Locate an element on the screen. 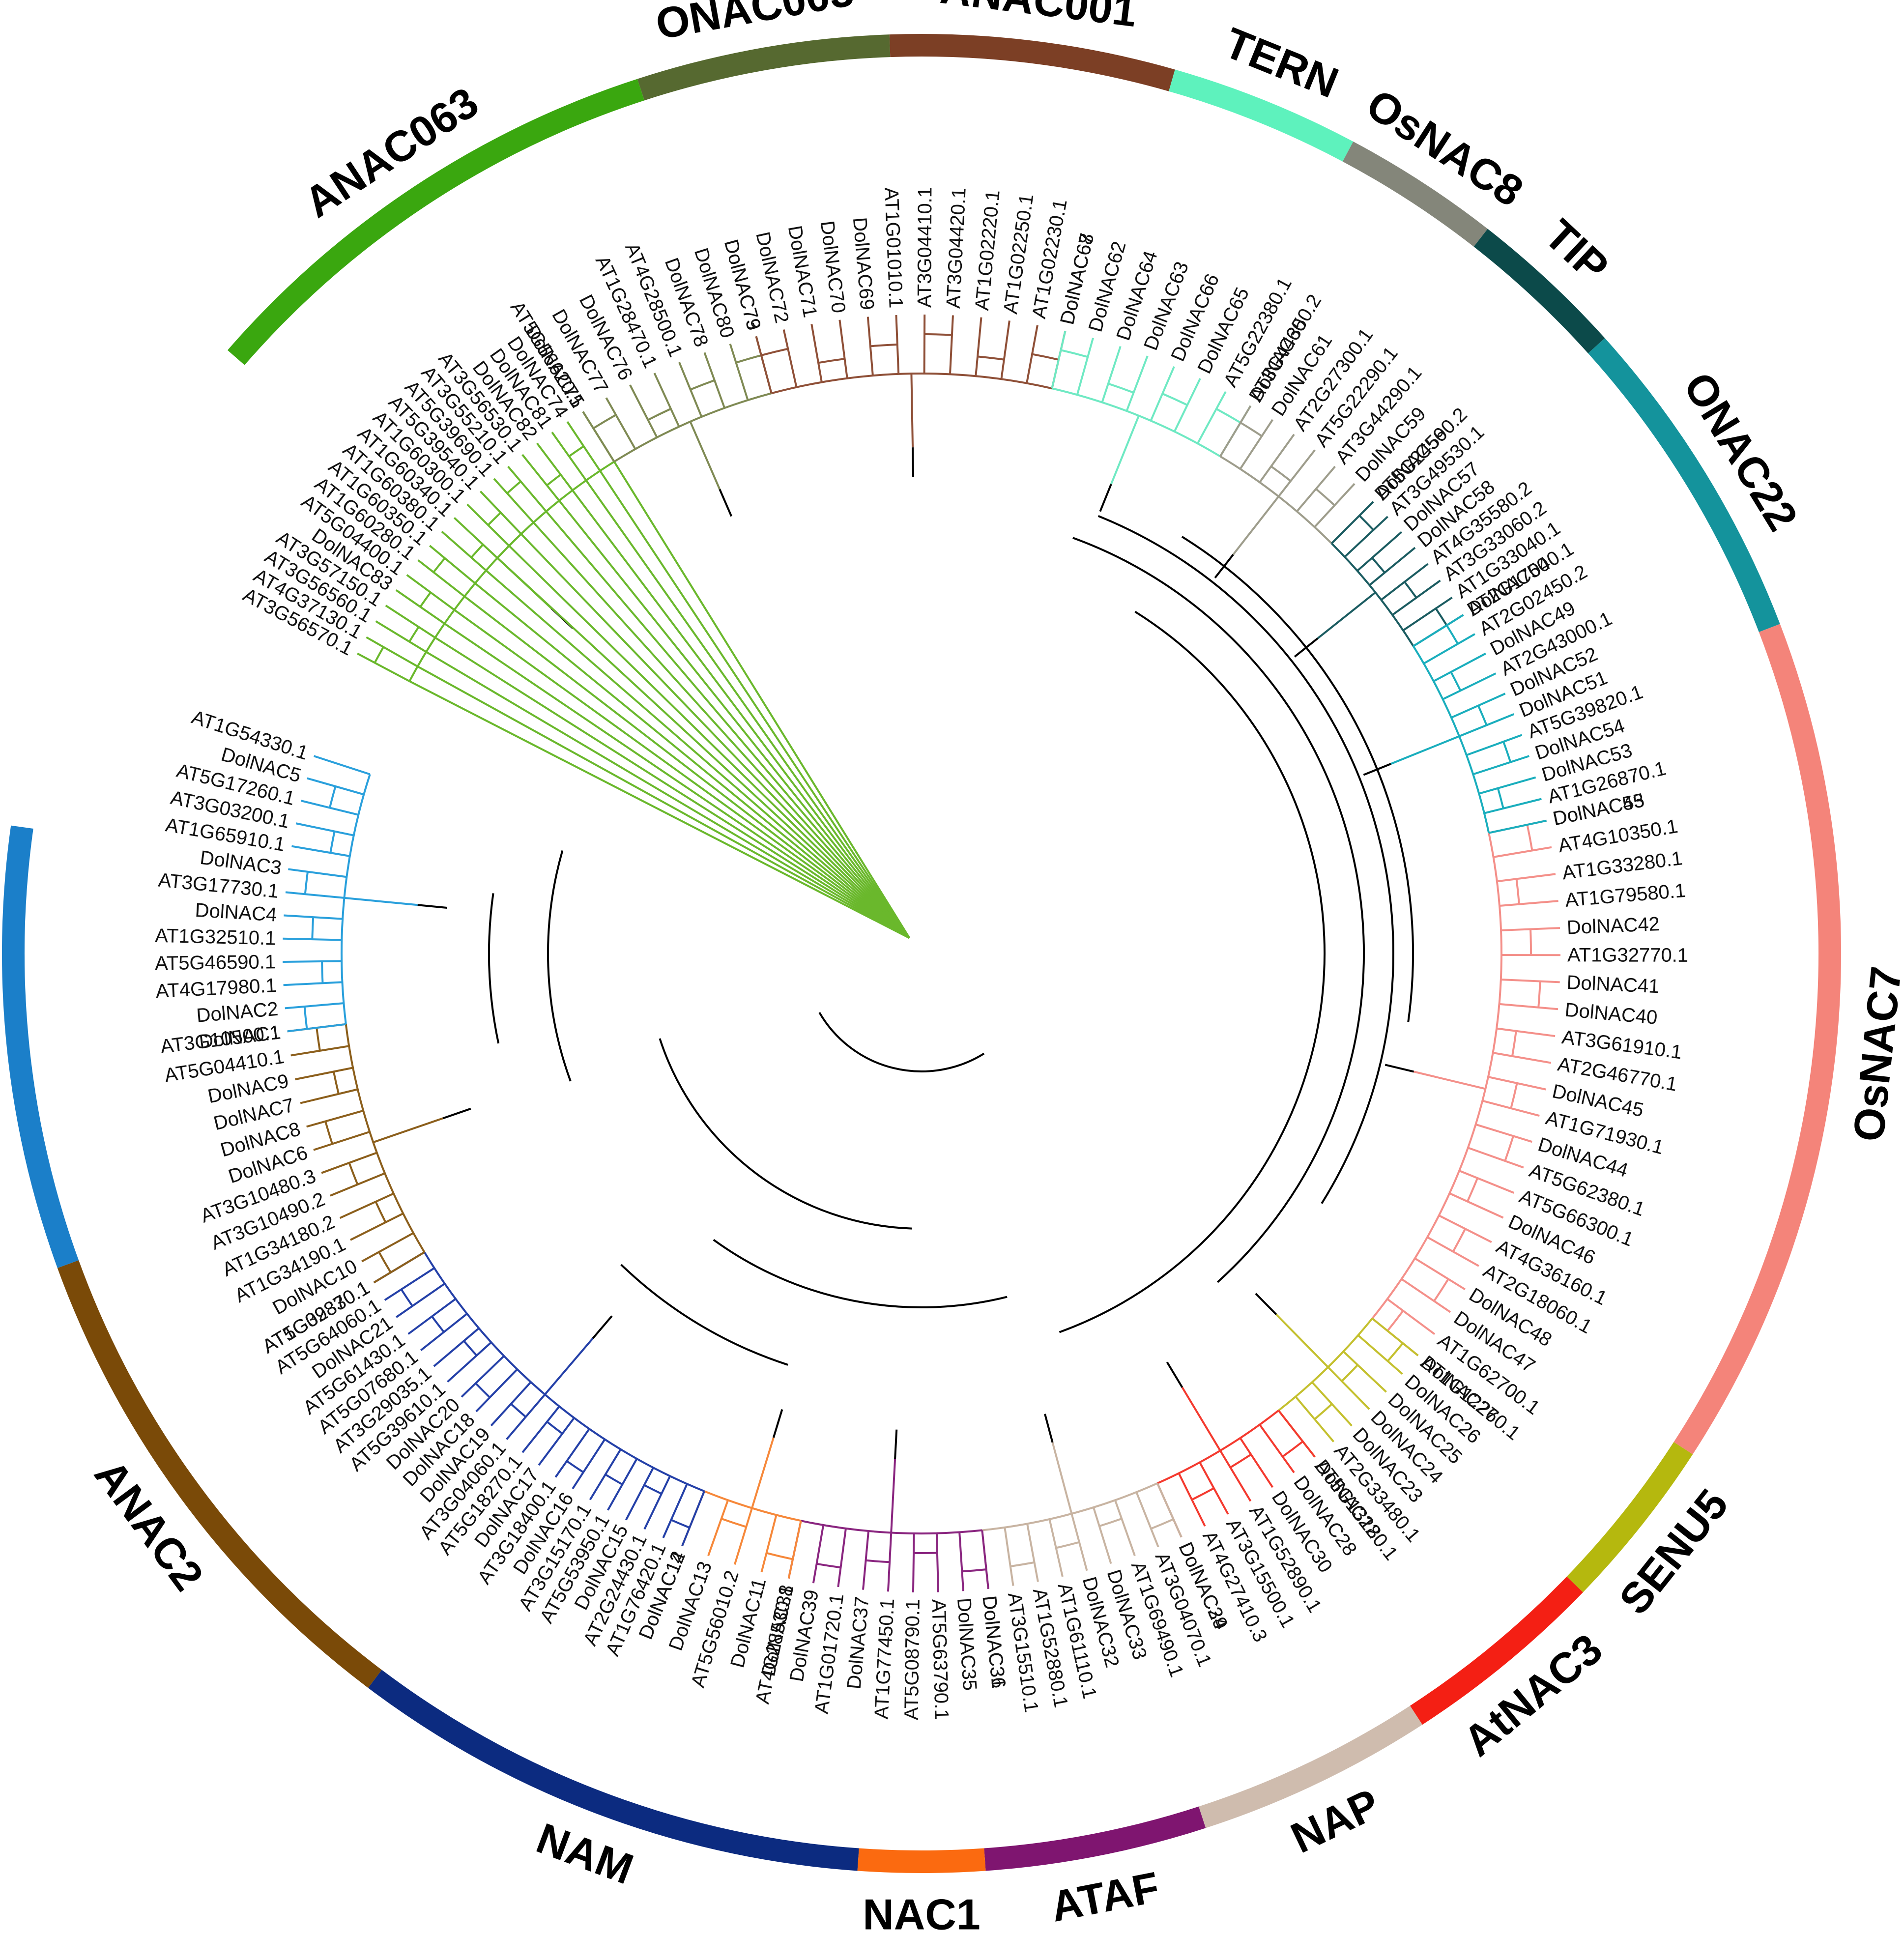 The image size is (1904, 1934). leaf-label: AT1G77450.1 is located at coordinates (884, 1659).